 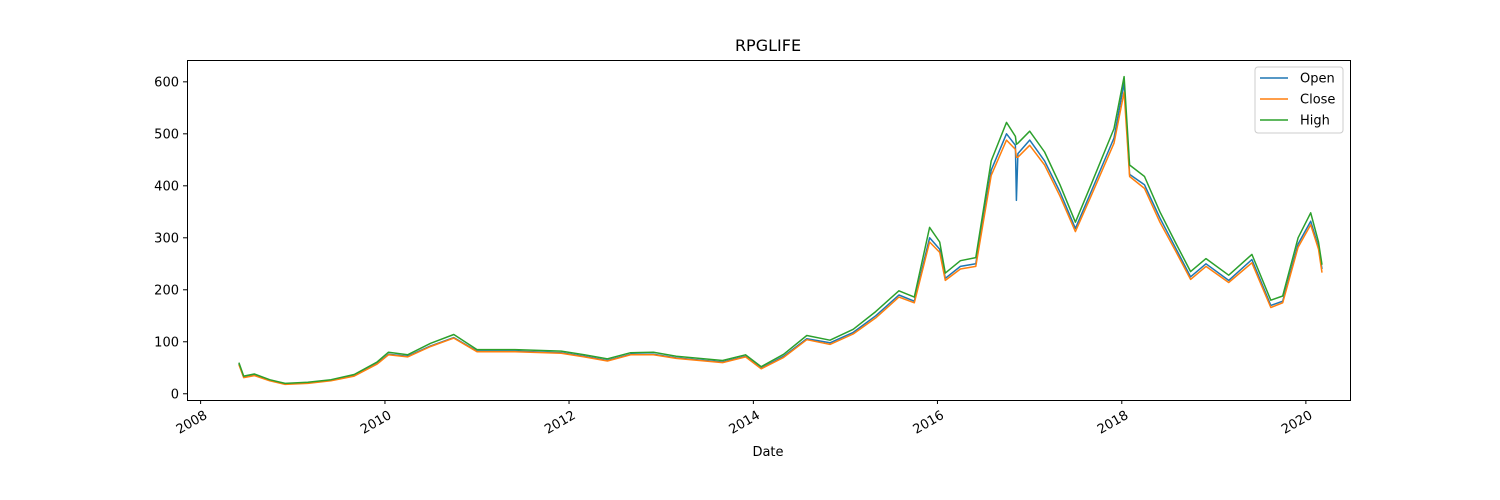 I want to click on legend-label-high: High, so click(x=1315, y=121).